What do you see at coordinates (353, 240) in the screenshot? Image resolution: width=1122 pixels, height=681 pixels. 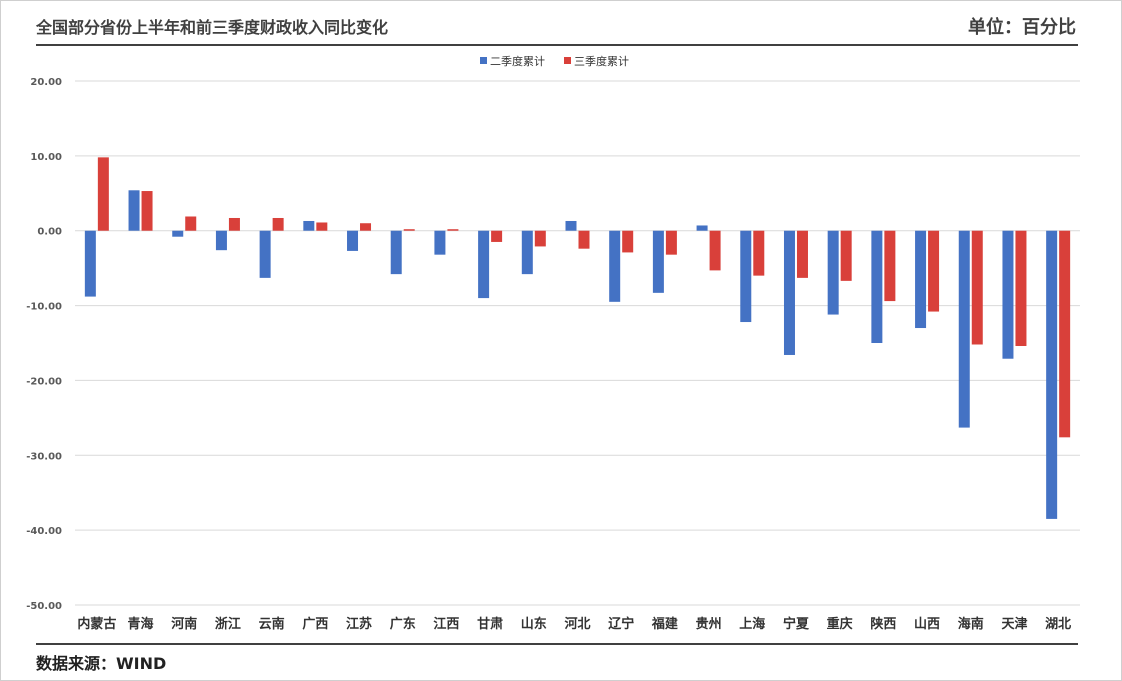 I see `bar-q2-江苏` at bounding box center [353, 240].